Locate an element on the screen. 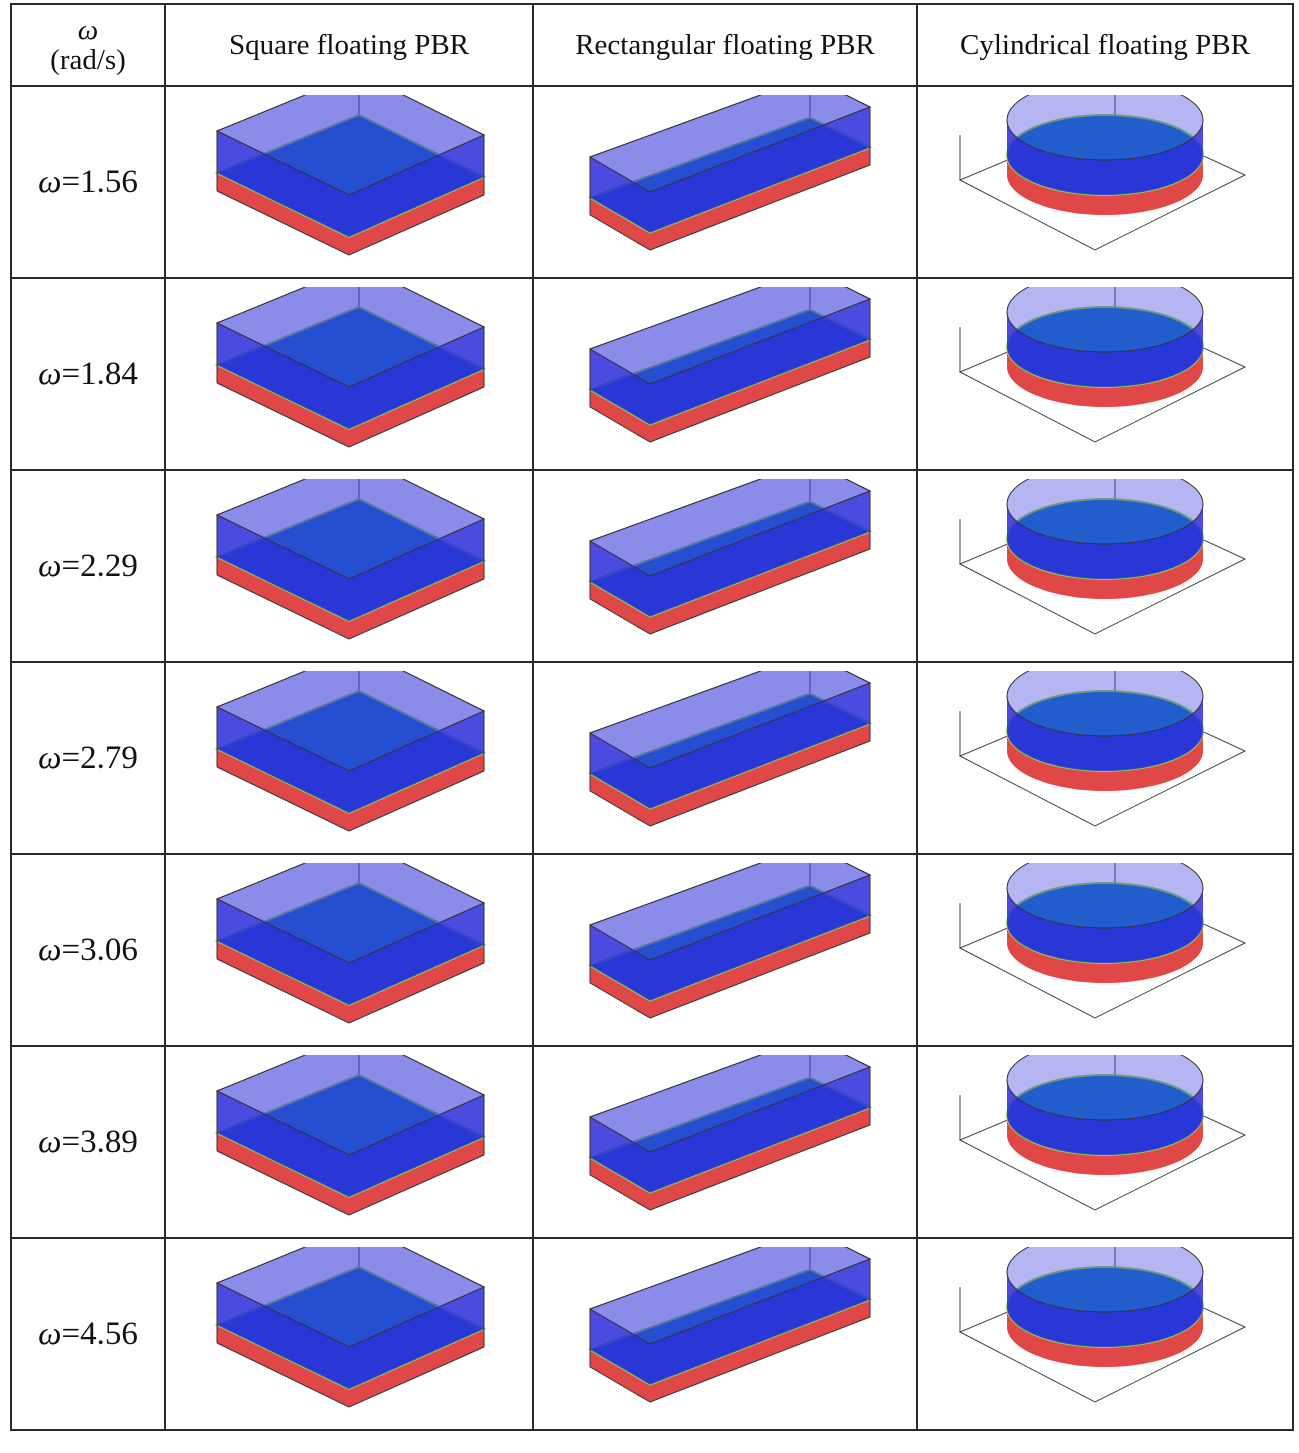 This screenshot has width=1299, height=1453. table-row: ω=1.84 is located at coordinates (652, 374).